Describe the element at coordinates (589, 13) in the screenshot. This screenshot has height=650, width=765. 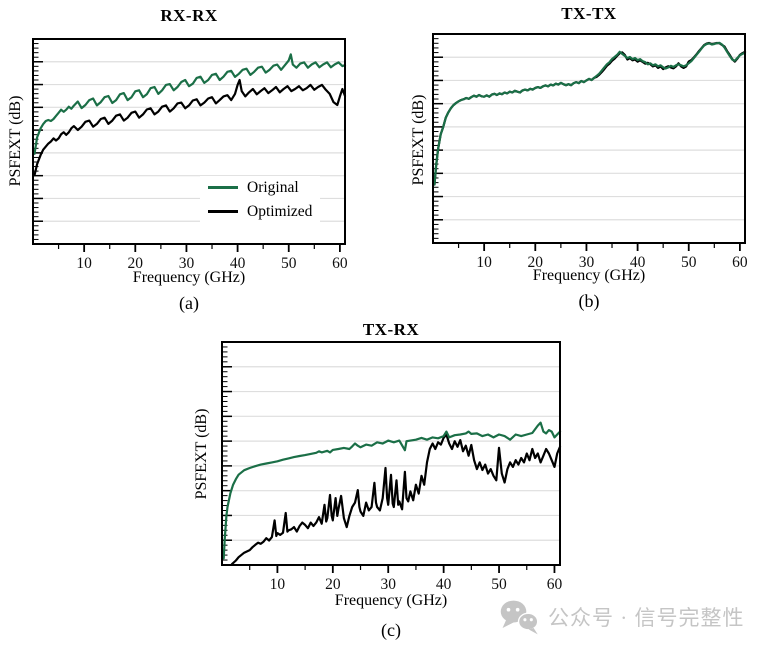
I see `chart-title-tx-tx: TX-TX` at that location.